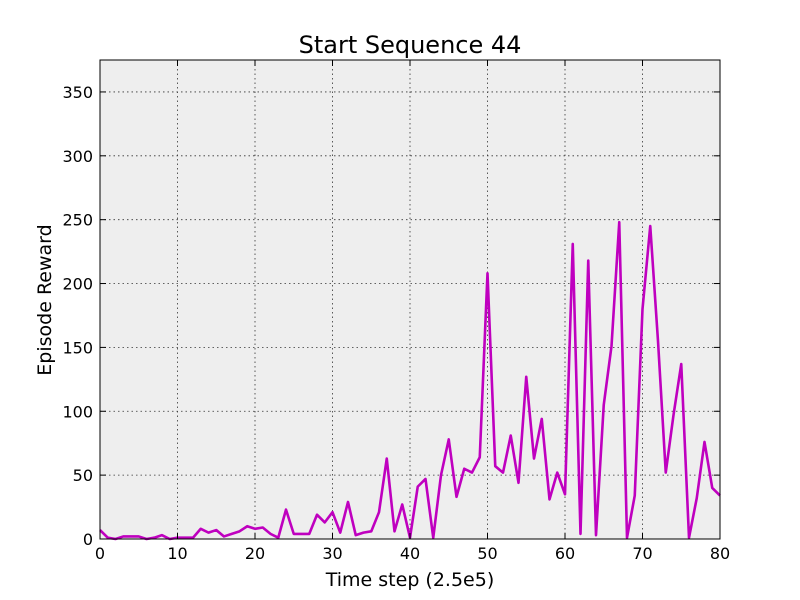  What do you see at coordinates (77, 156) in the screenshot?
I see `y-tick-label: 300` at bounding box center [77, 156].